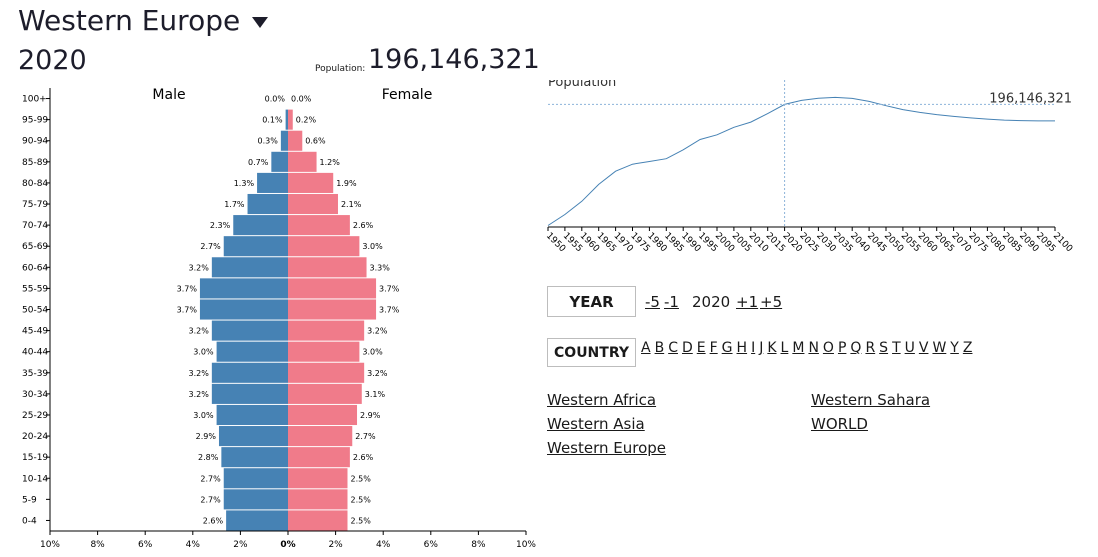  What do you see at coordinates (35, 353) in the screenshot?
I see `age-group-label: 40-44` at bounding box center [35, 353].